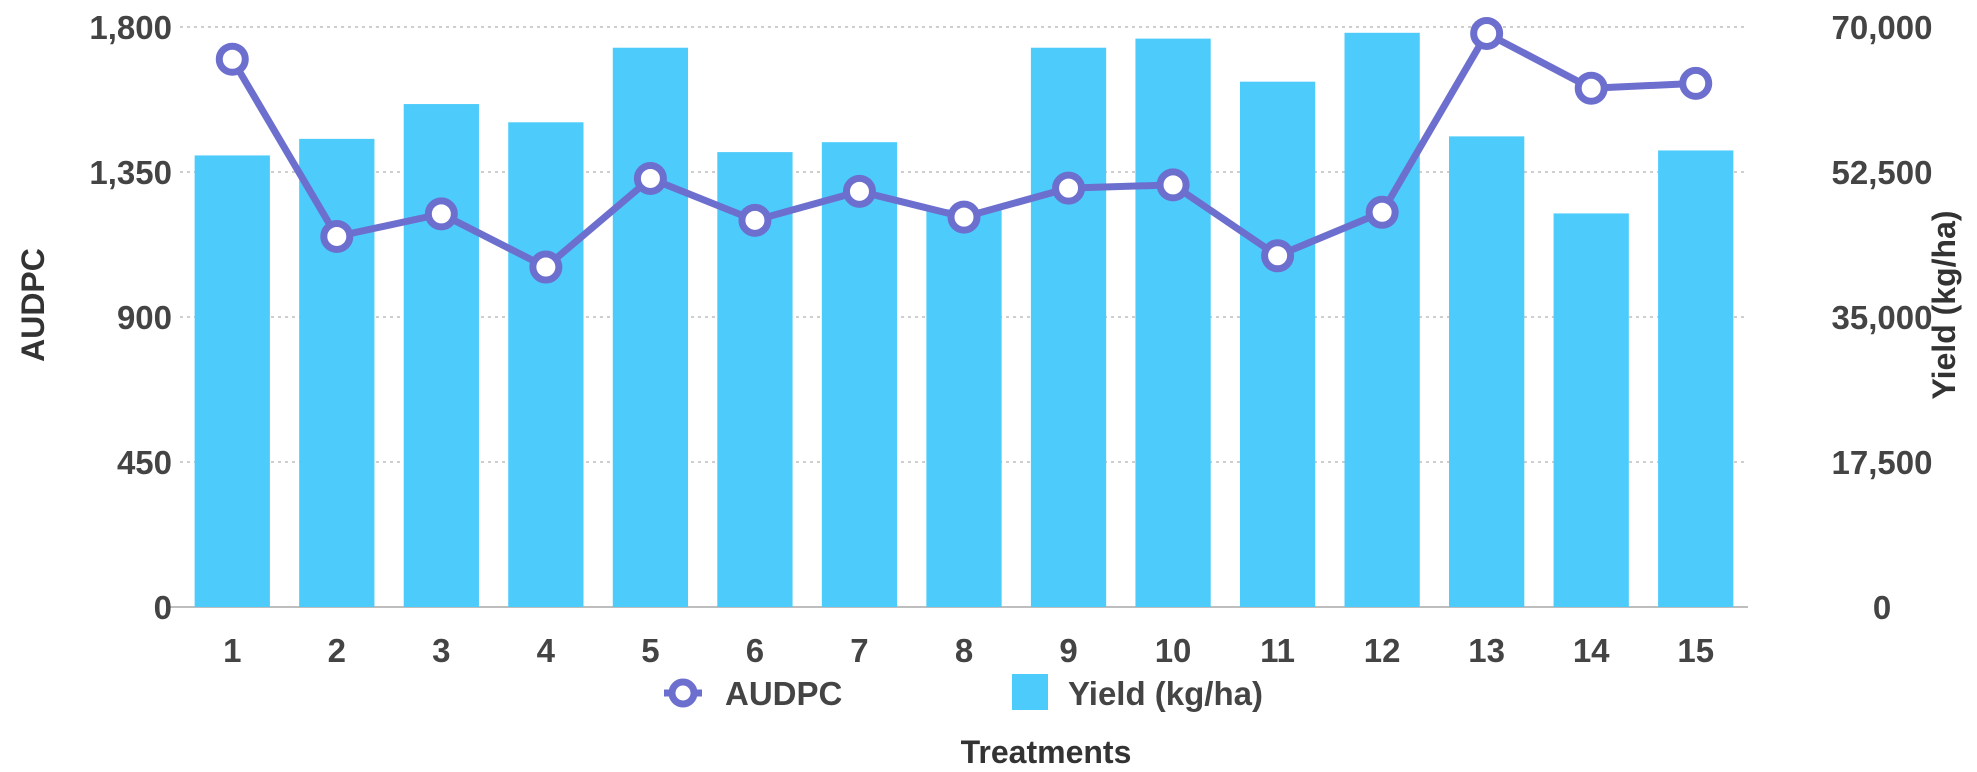 This screenshot has height=772, width=1977. What do you see at coordinates (1882, 317) in the screenshot?
I see `right-tick-label: 35,000` at bounding box center [1882, 317].